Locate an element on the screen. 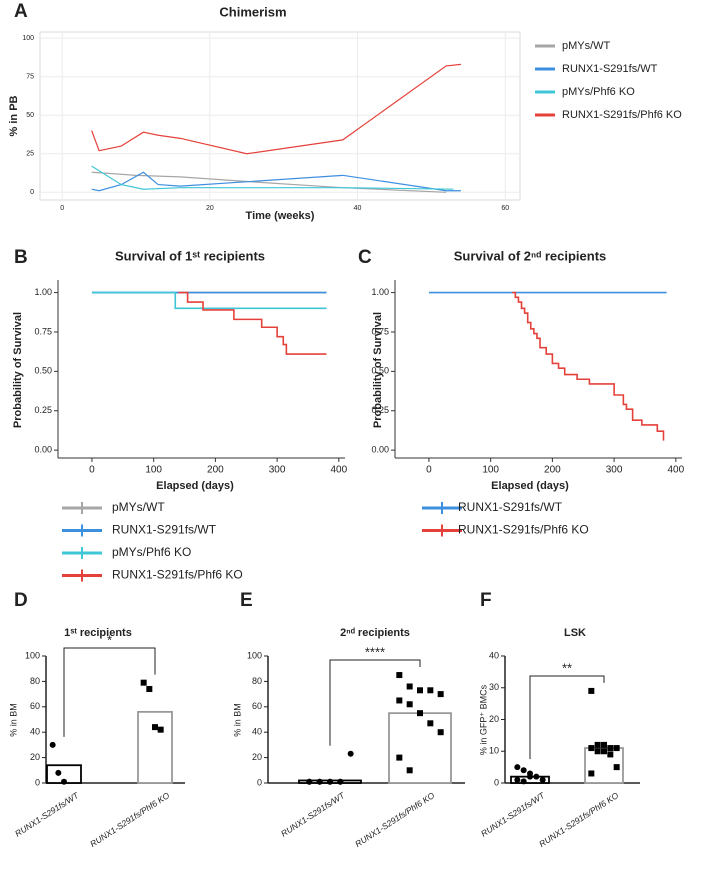  x-tick-label: 40 is located at coordinates (358, 208).